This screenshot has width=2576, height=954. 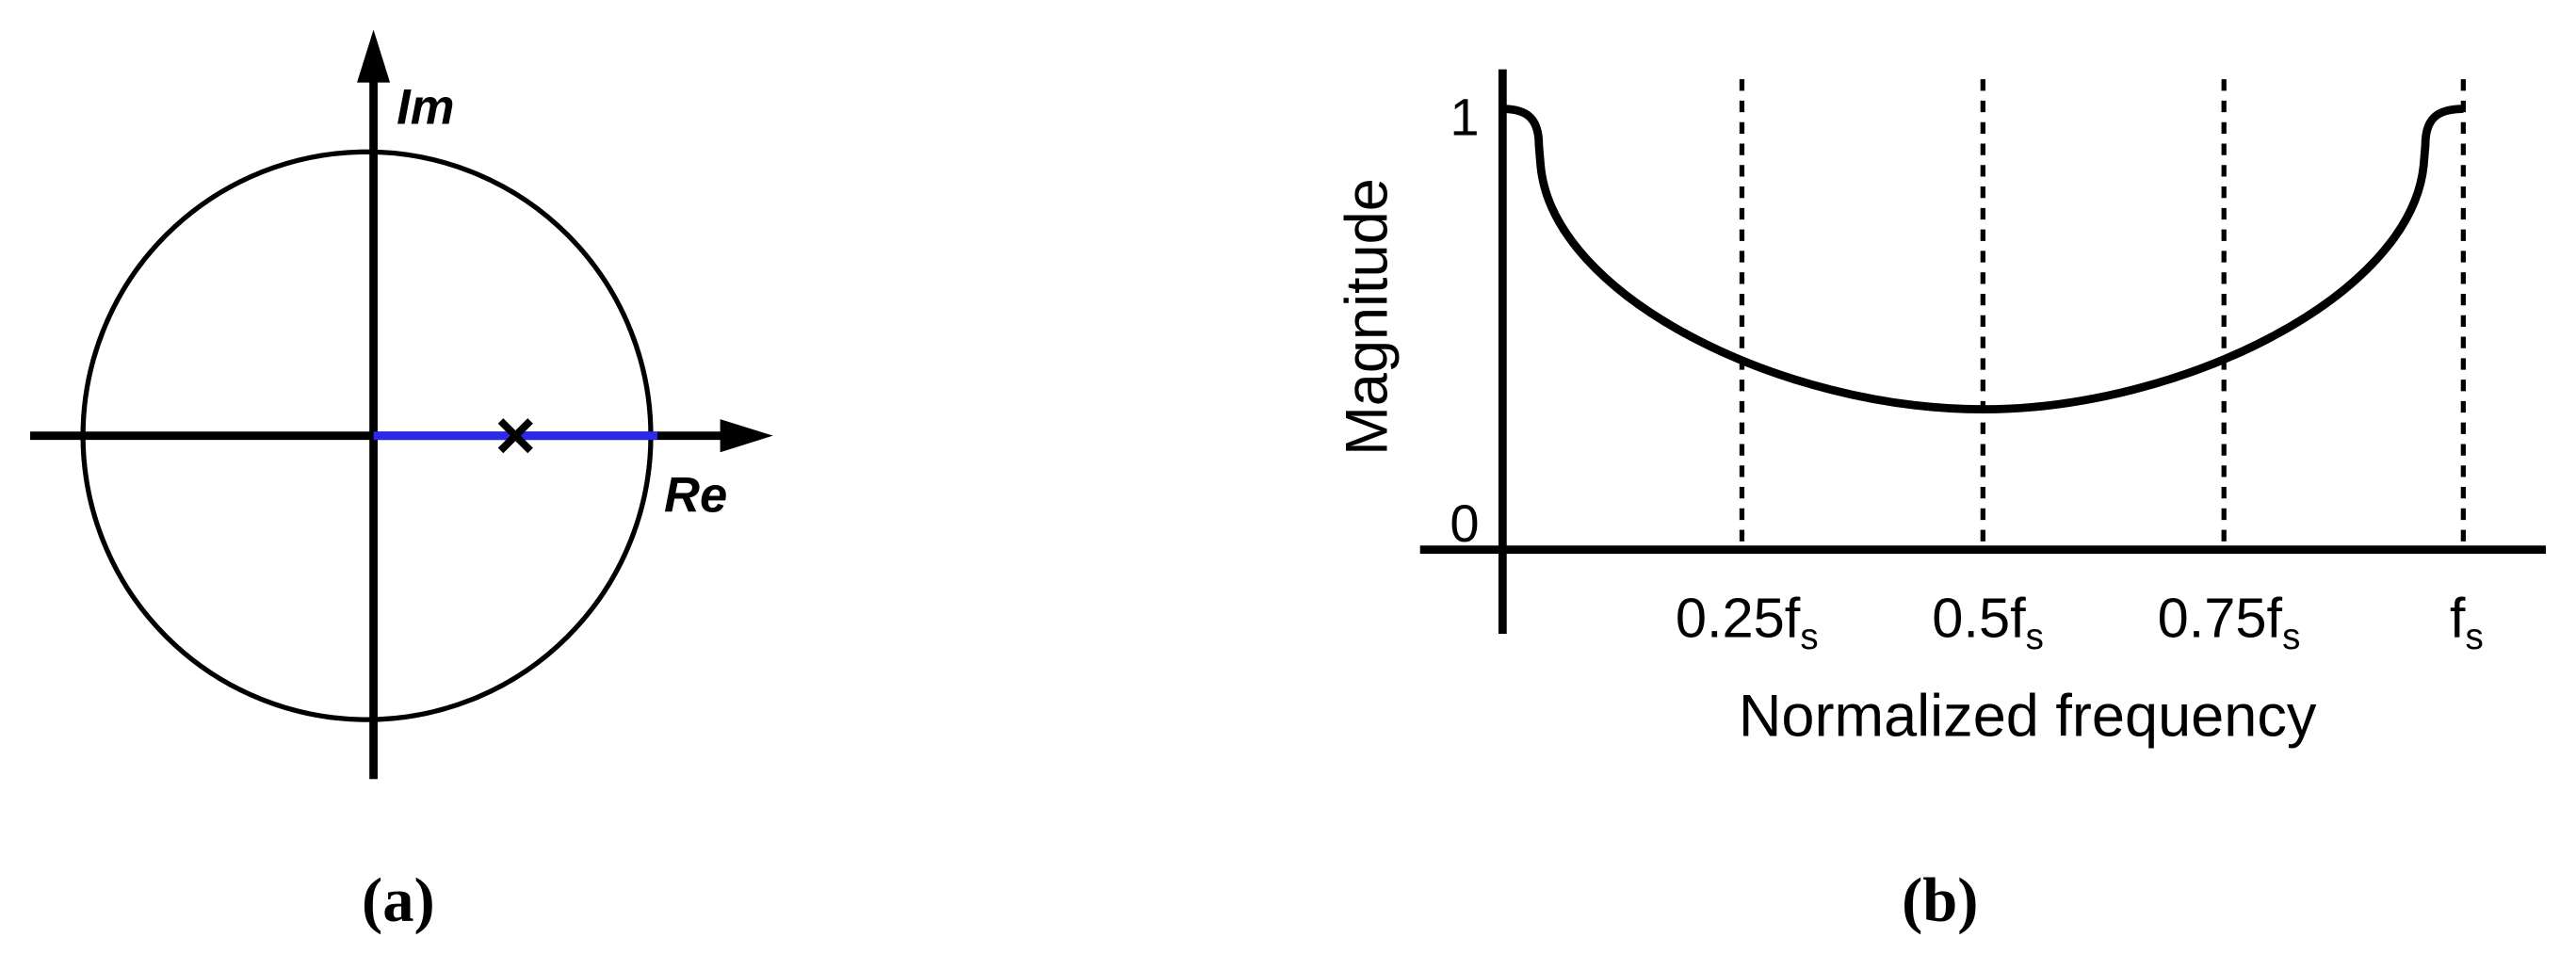 I want to click on x-tick-labels: 0.25fs 0.5fs 0.75fs fs, so click(x=2080, y=622).